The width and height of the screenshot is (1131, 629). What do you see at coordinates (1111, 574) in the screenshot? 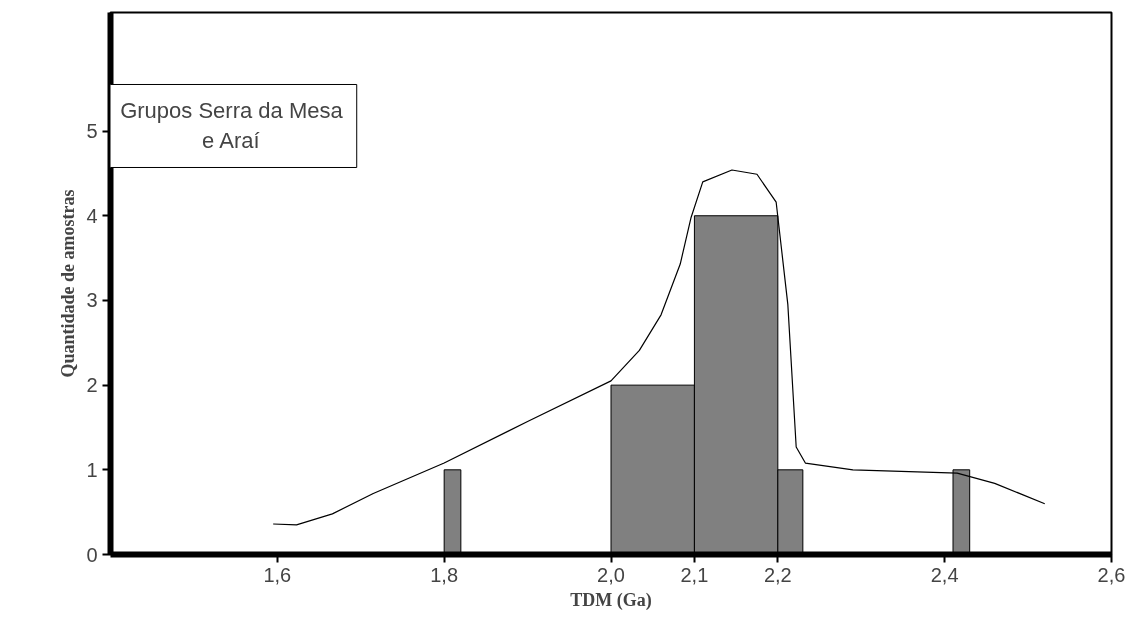
I see `x-tick-label: 2,6` at bounding box center [1111, 574].